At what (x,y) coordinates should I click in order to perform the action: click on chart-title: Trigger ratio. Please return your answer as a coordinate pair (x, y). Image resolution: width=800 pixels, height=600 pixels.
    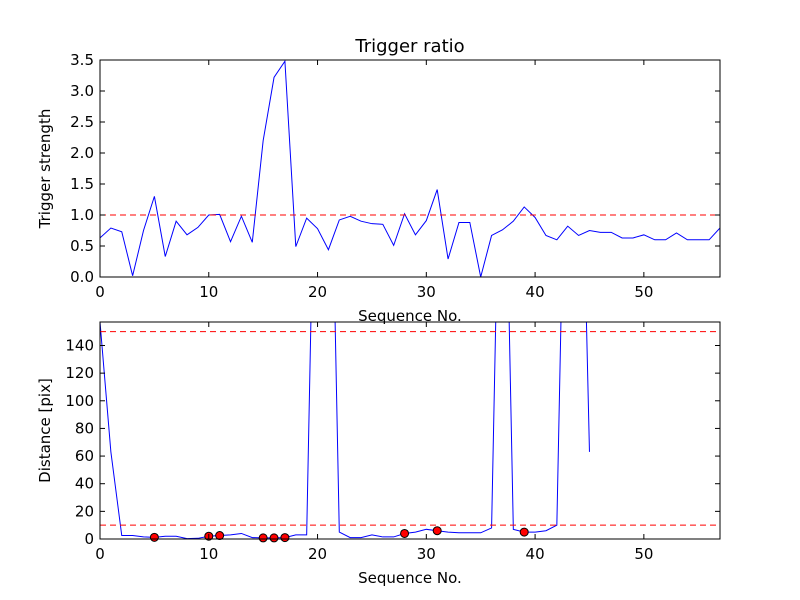
    Looking at the image, I should click on (409, 46).